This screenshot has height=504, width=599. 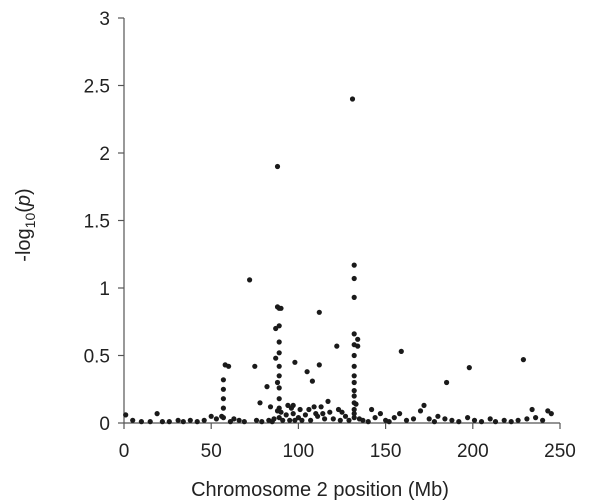 What do you see at coordinates (24, 209) in the screenshot?
I see `y-axis-title-open-paren: (` at bounding box center [24, 209].